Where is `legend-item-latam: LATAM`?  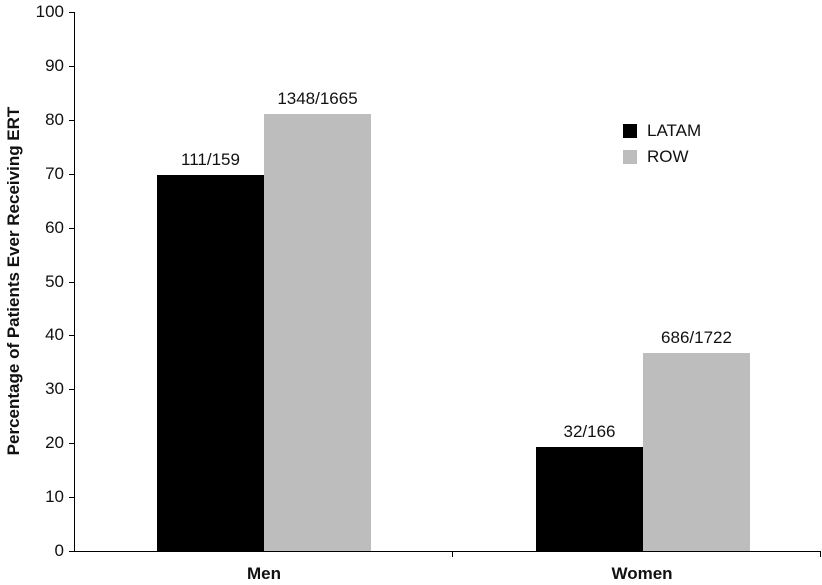 legend-item-latam: LATAM is located at coordinates (662, 131).